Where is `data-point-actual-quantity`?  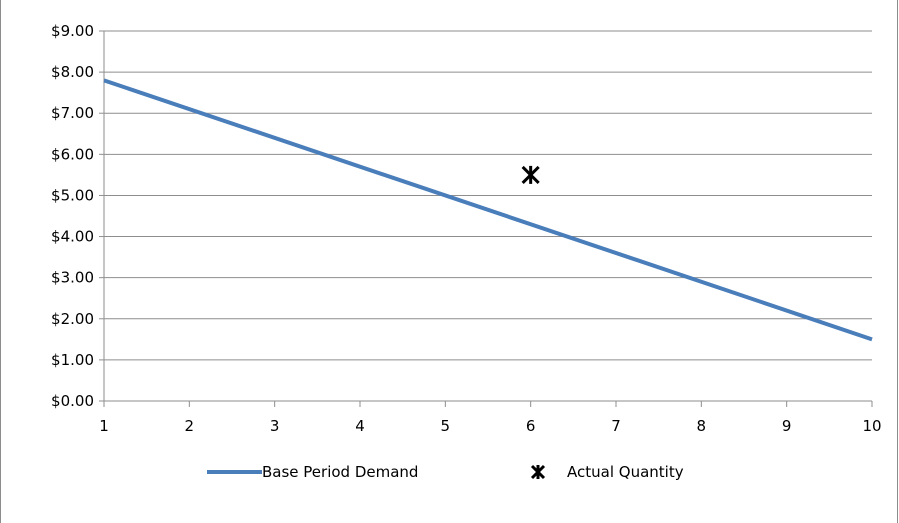 data-point-actual-quantity is located at coordinates (530, 174).